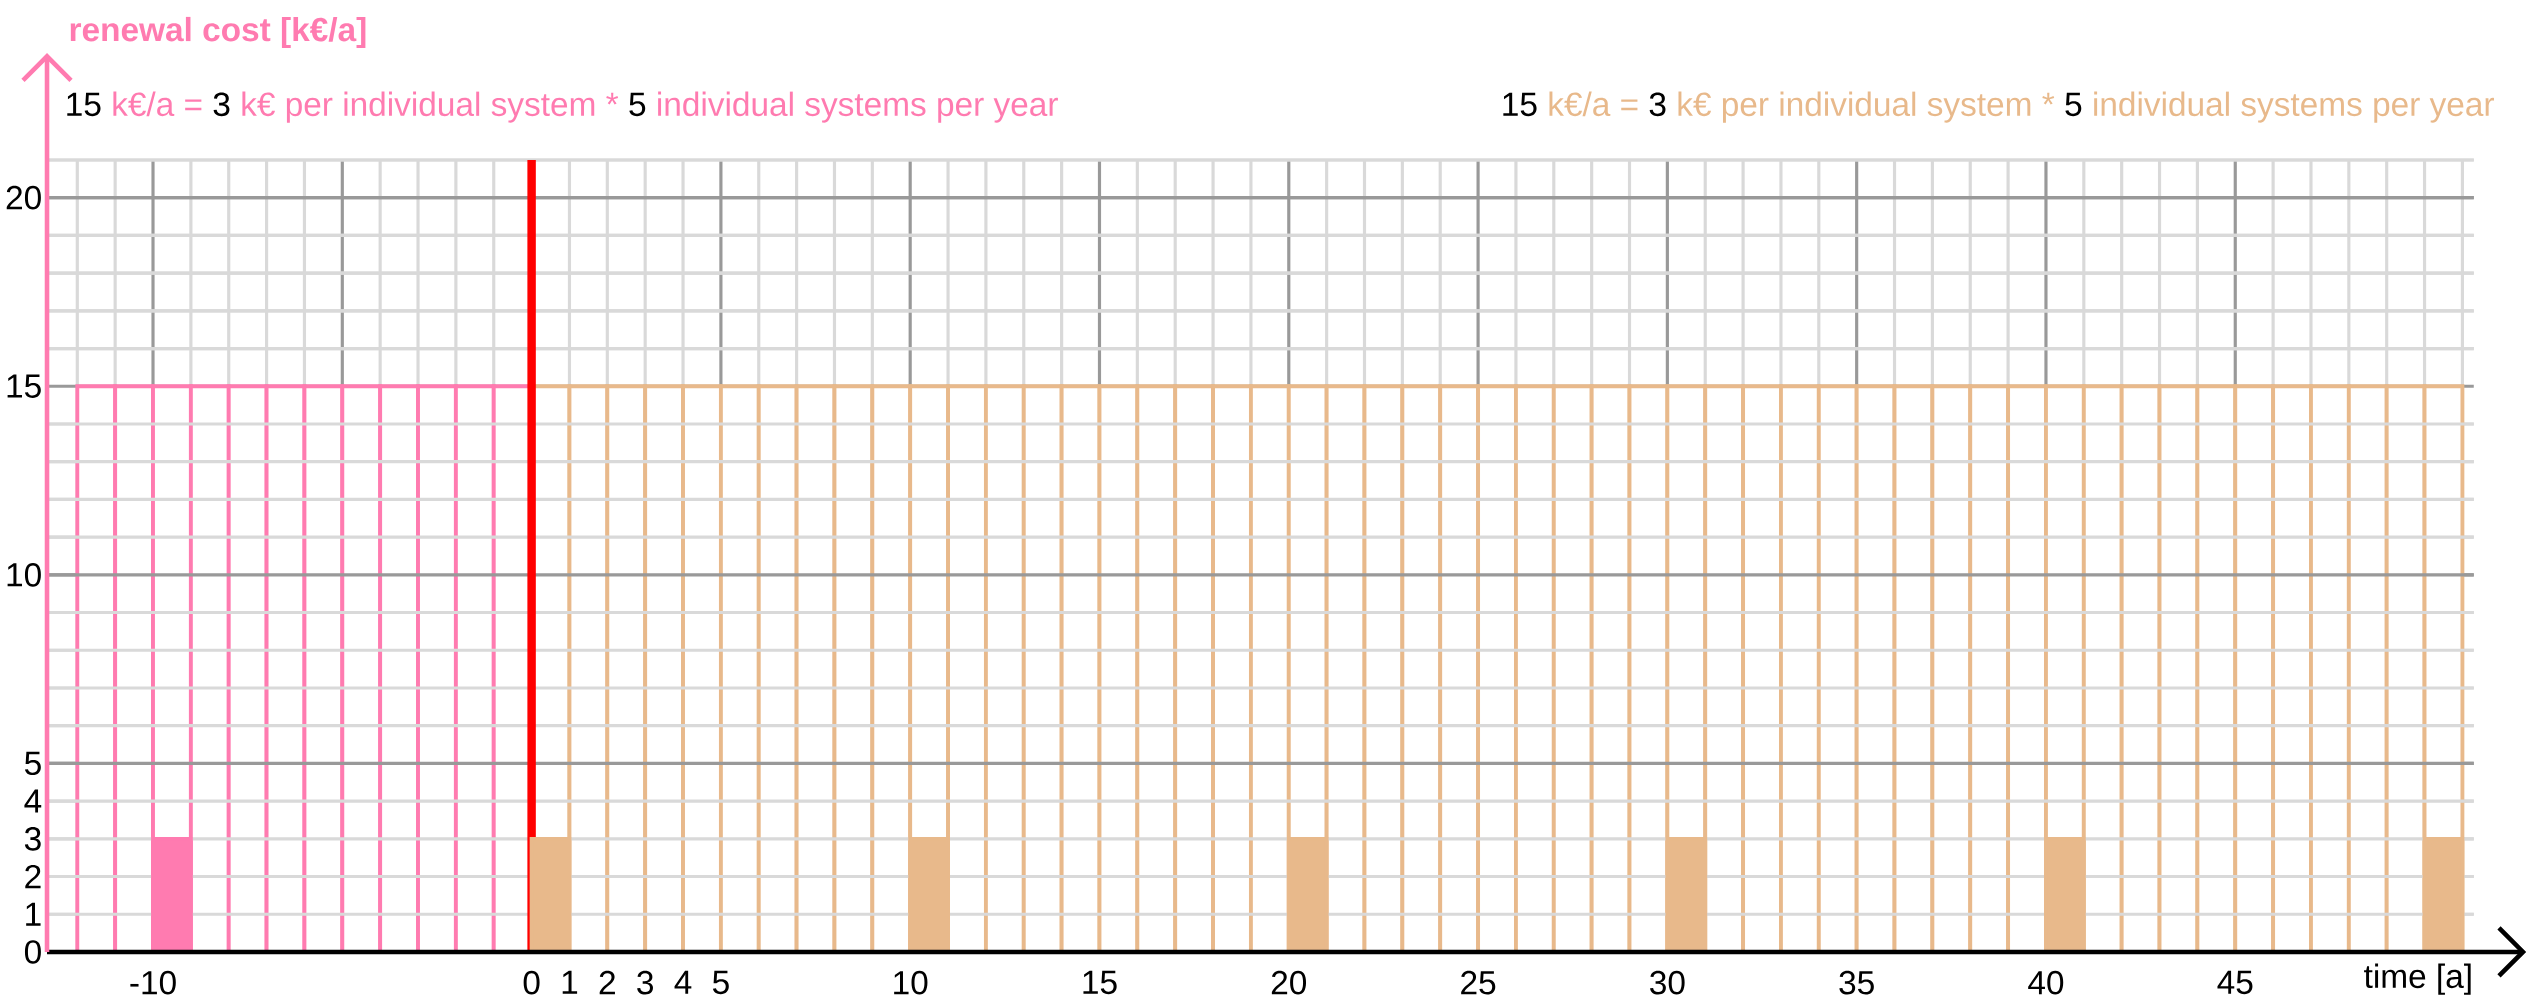 The image size is (2527, 1000). Describe the element at coordinates (1667, 982) in the screenshot. I see `x-tick-label: 30` at that location.